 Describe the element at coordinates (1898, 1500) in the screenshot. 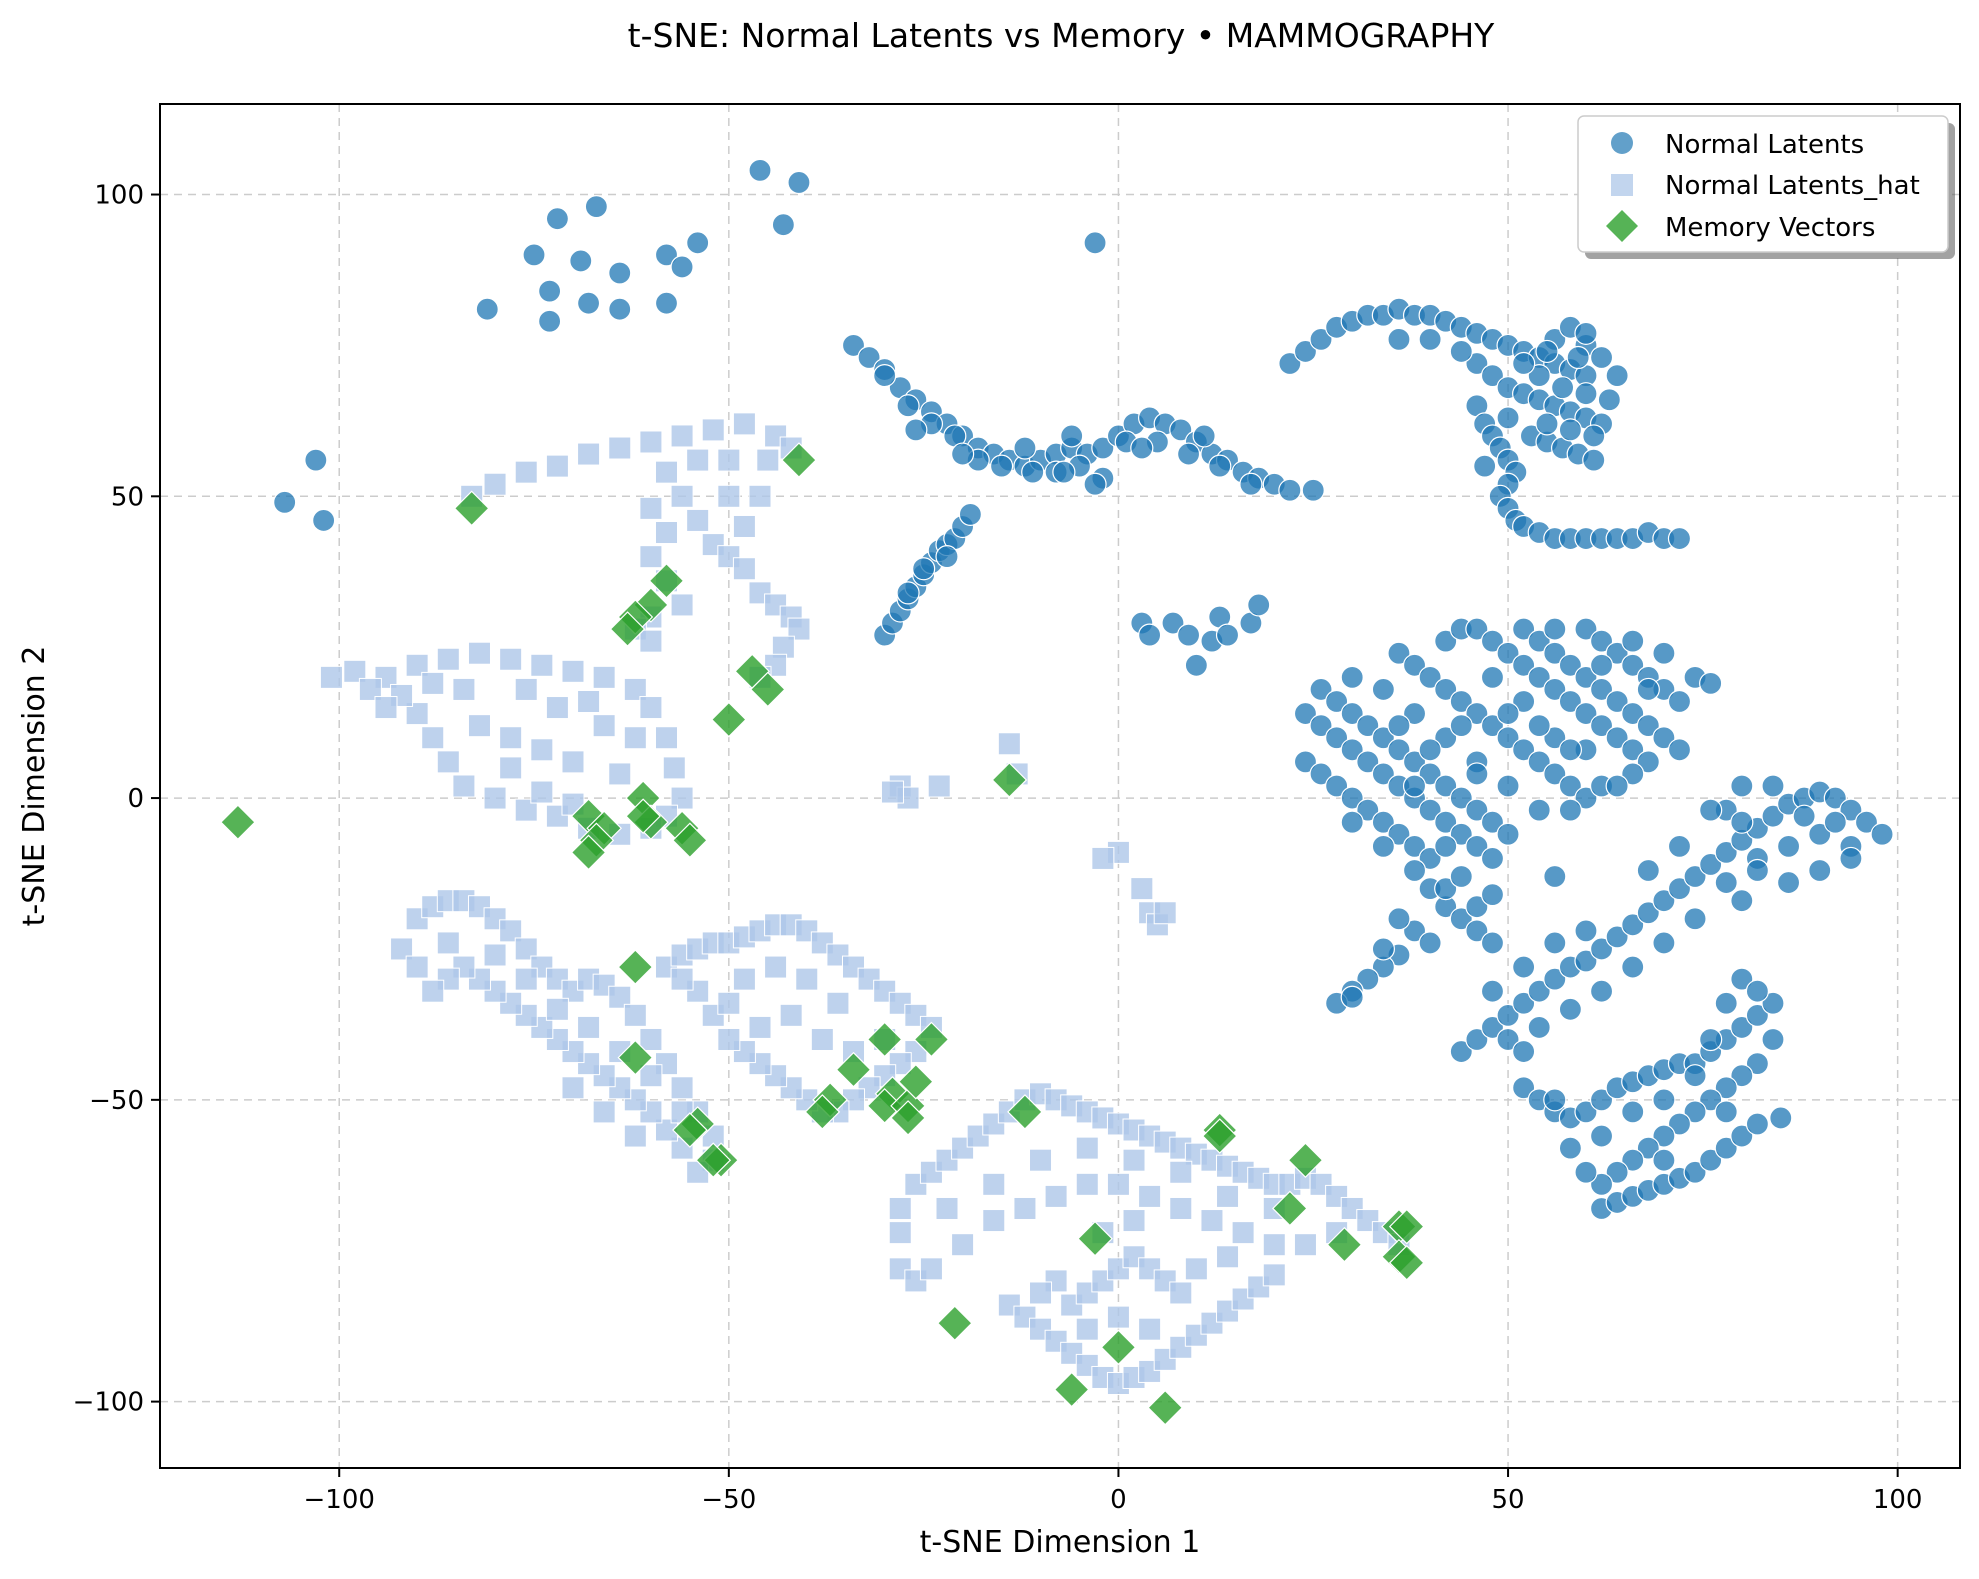

I see `x-tick-label: 100` at that location.